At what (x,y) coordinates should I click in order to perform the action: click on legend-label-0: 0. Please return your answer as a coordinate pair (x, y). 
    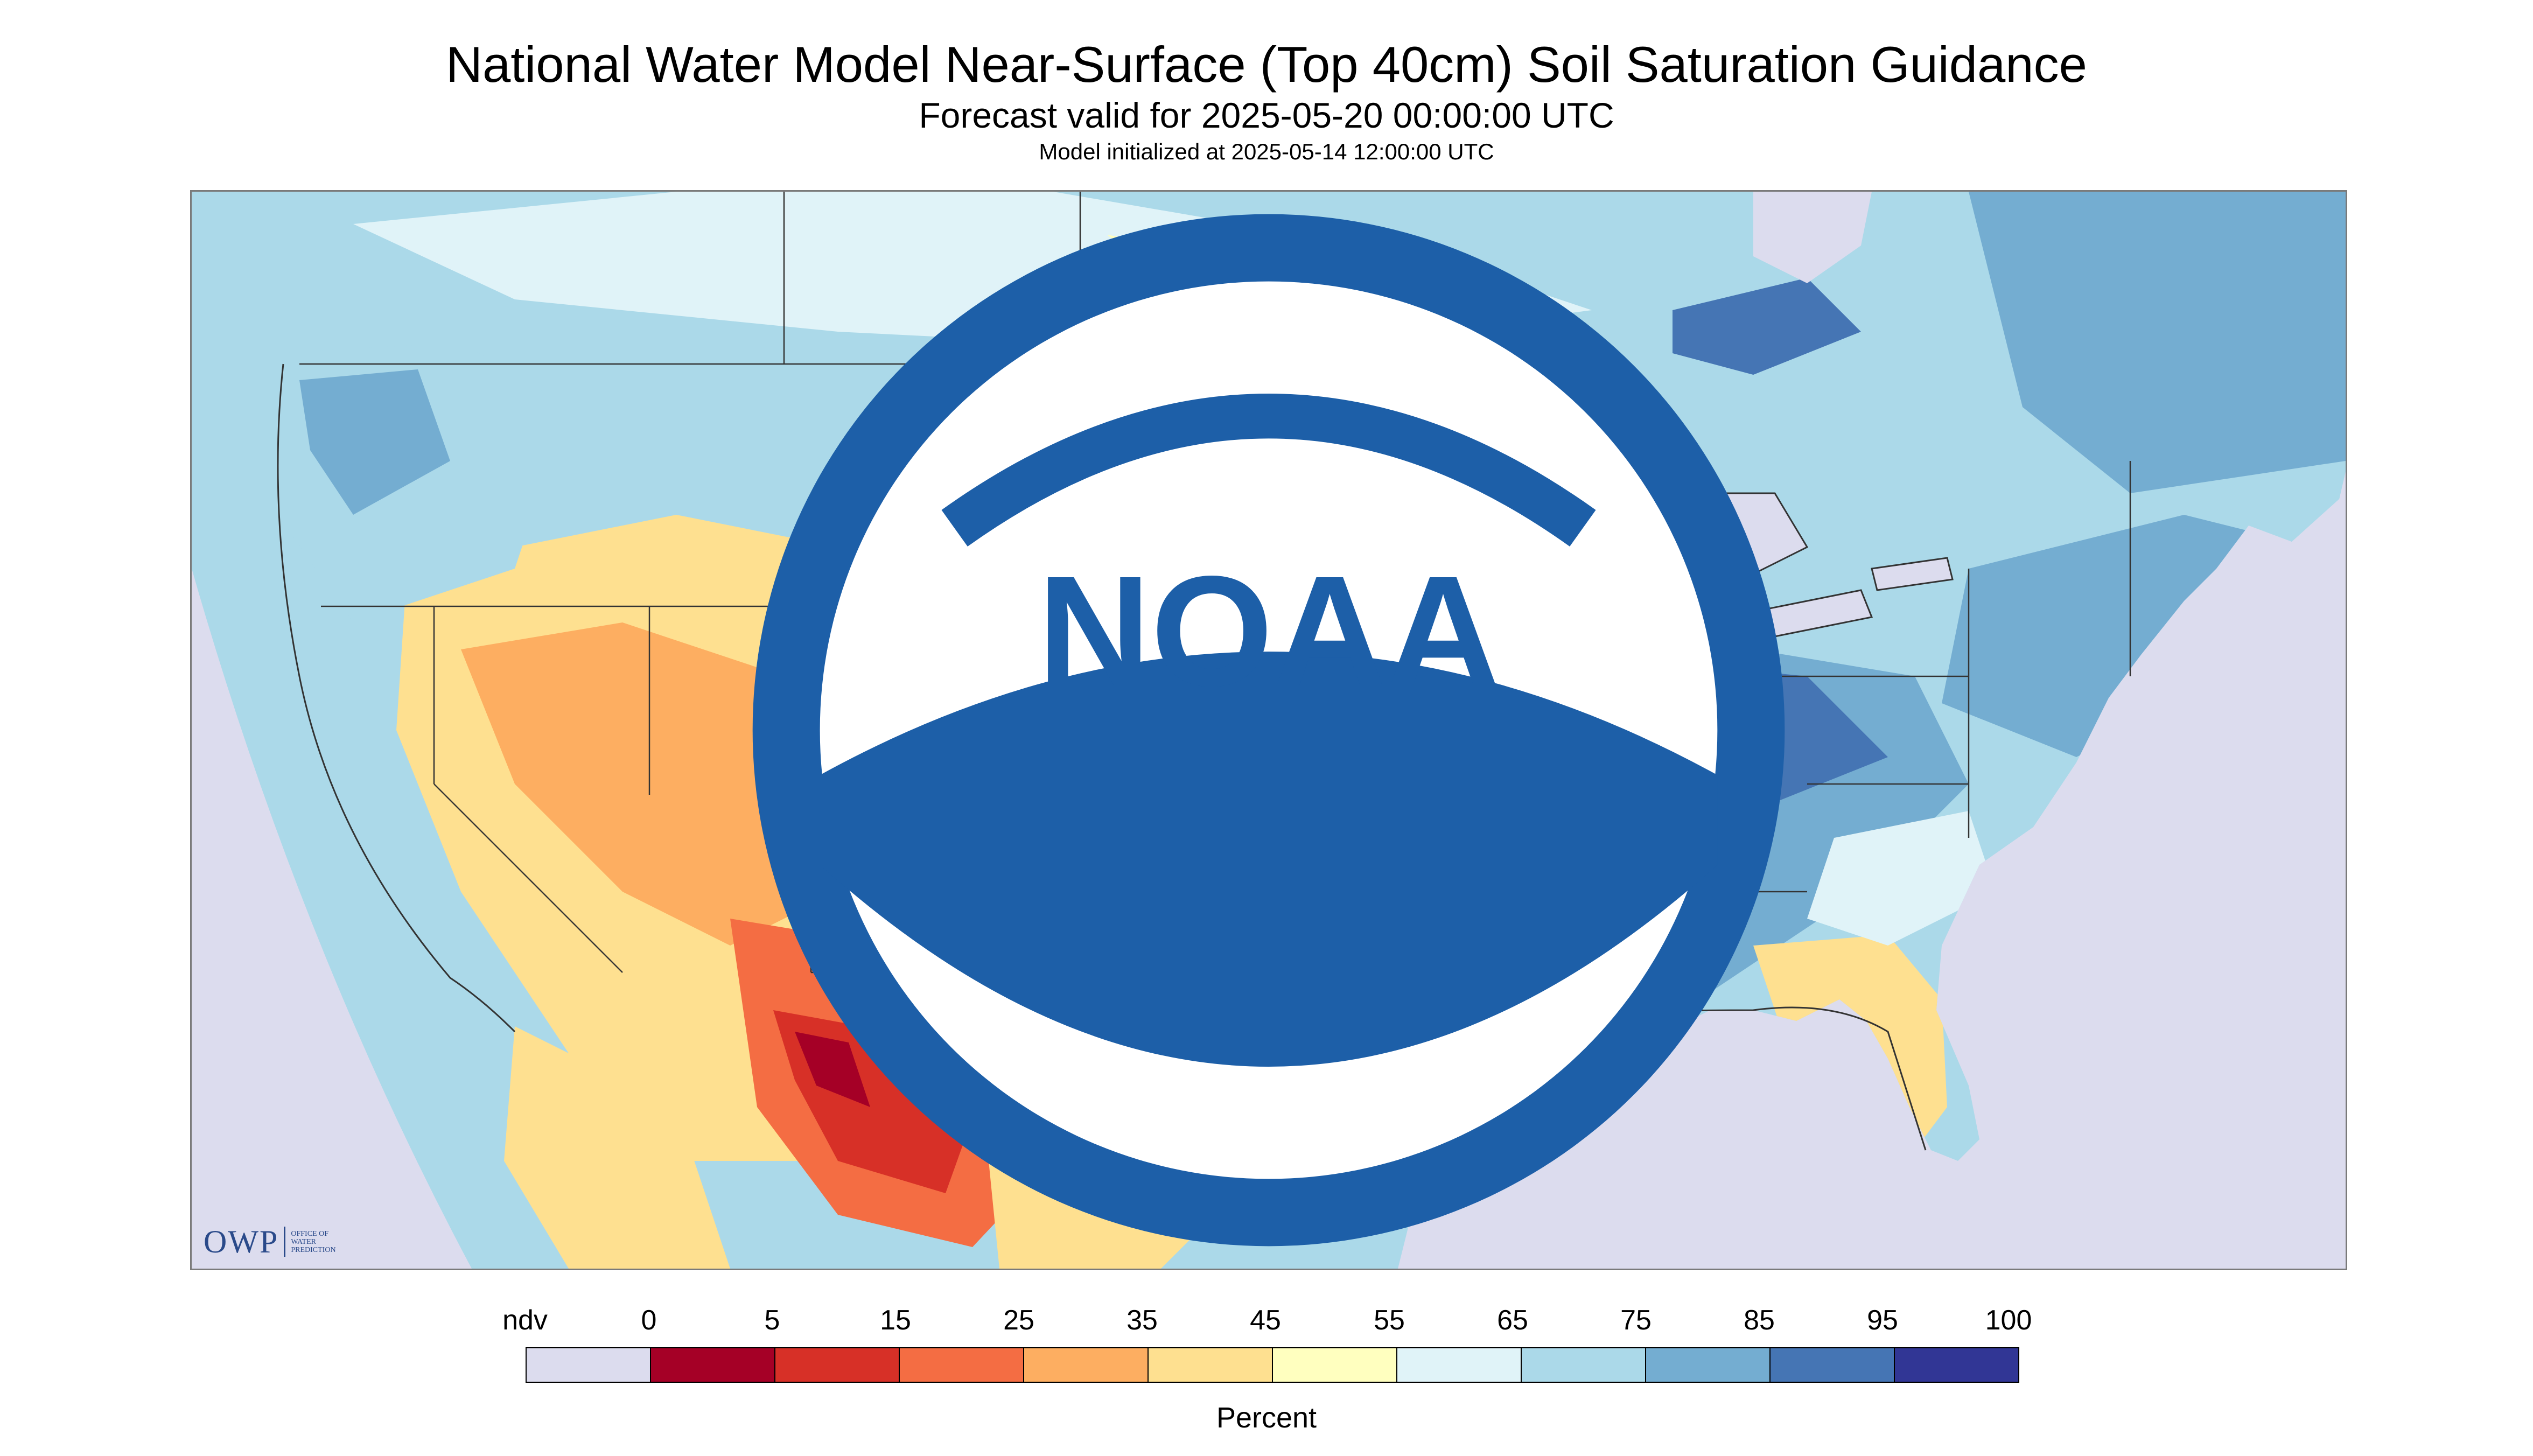
    Looking at the image, I should click on (649, 1320).